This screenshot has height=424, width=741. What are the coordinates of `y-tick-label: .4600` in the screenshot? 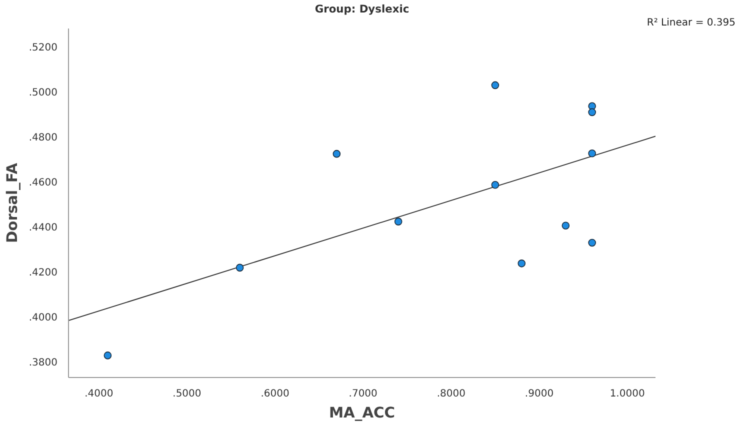 It's located at (43, 182).